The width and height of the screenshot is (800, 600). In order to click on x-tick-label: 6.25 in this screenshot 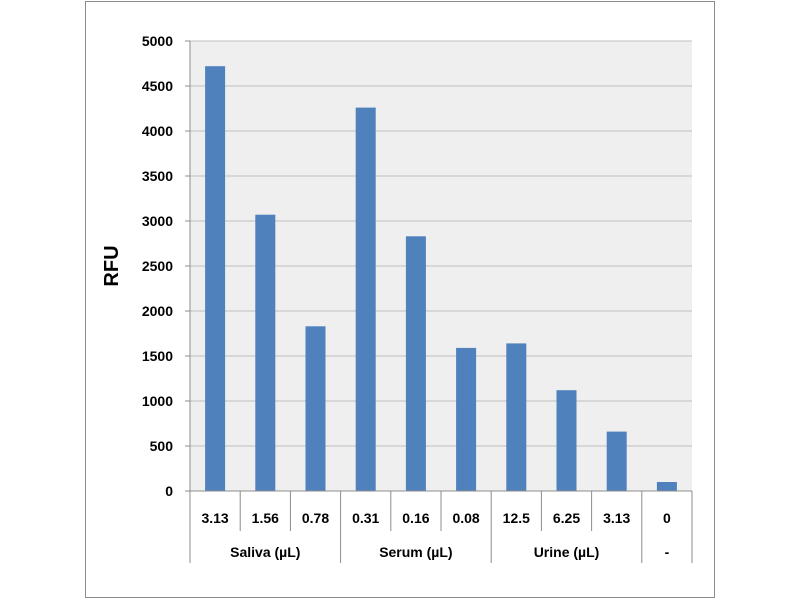, I will do `click(566, 518)`.